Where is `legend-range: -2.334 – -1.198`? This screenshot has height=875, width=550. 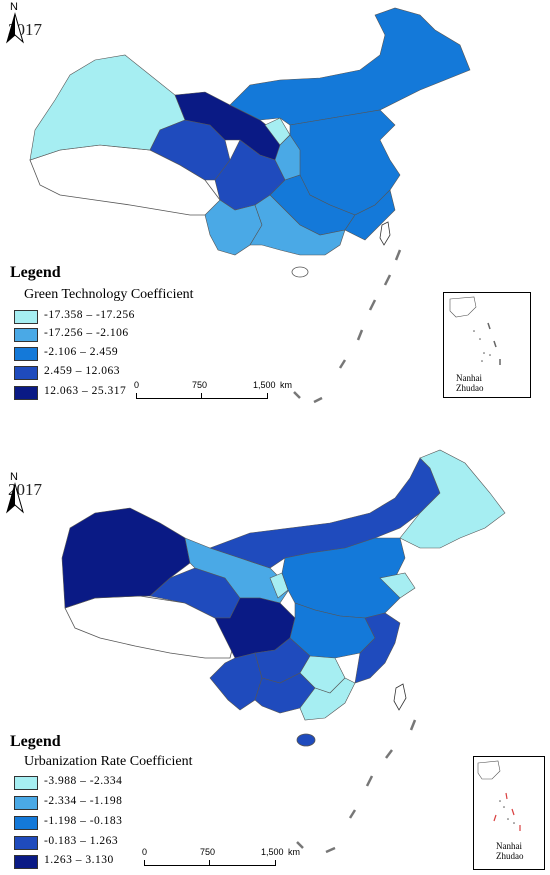
legend-range: -2.334 – -1.198 is located at coordinates (83, 801).